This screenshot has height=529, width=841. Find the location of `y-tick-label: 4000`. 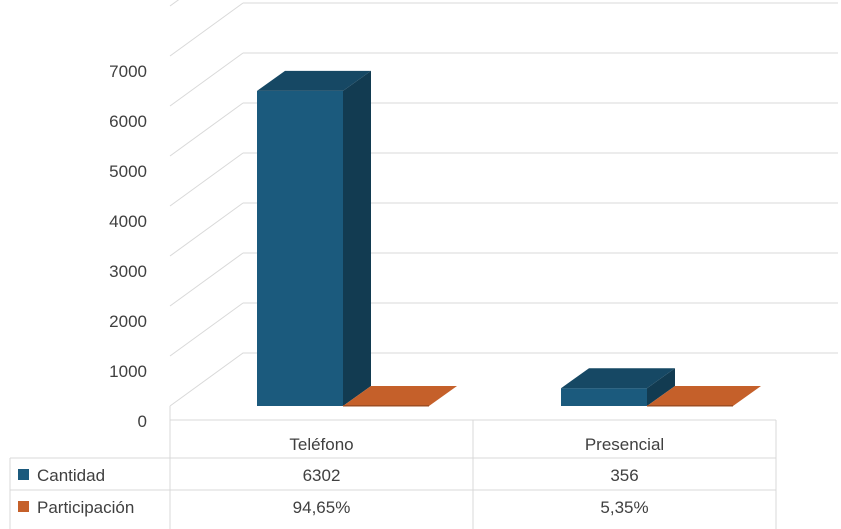

y-tick-label: 4000 is located at coordinates (128, 221).